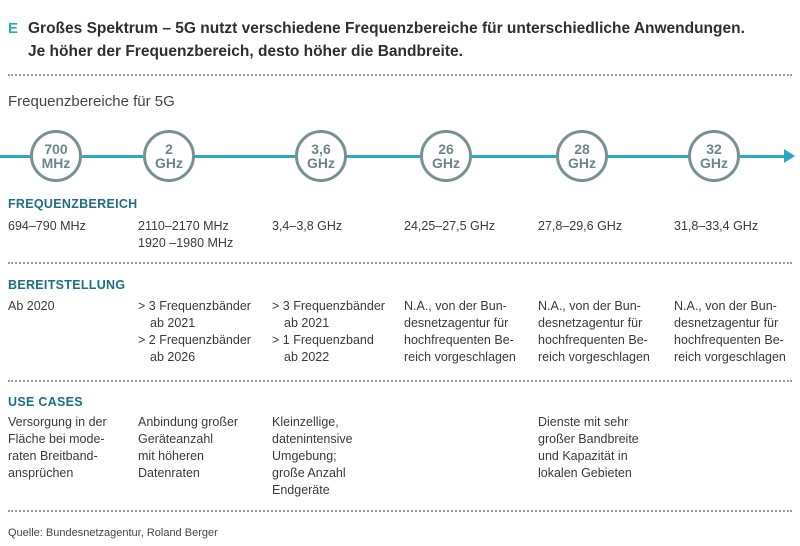  I want to click on cell-line: 3,4–3,8 GHz, so click(307, 226).